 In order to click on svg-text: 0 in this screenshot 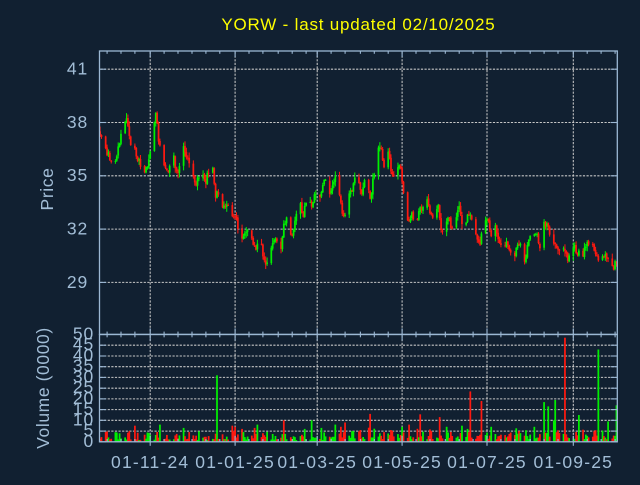, I will do `click(88, 441)`.